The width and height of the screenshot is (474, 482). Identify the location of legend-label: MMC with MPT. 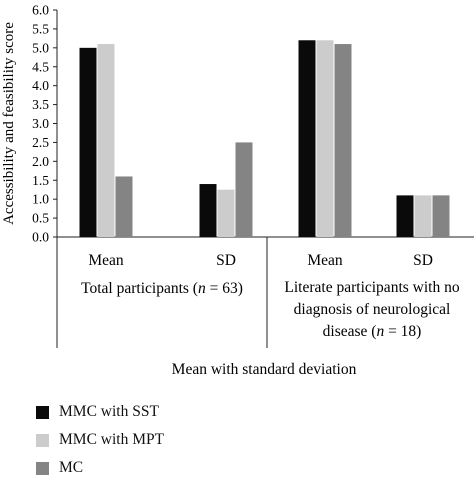
(112, 439).